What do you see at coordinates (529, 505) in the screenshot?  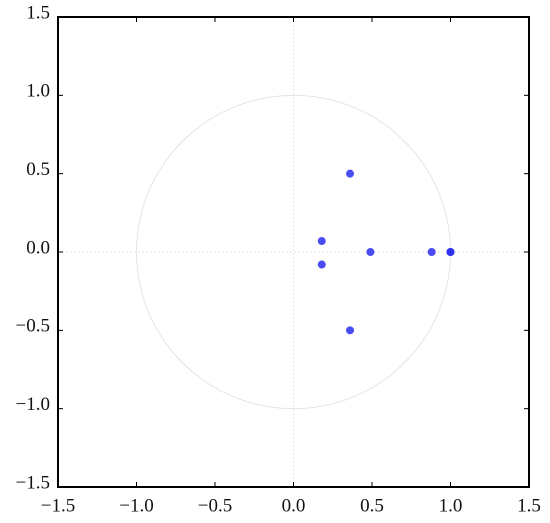 I see `x-tick-label: 1.5` at bounding box center [529, 505].